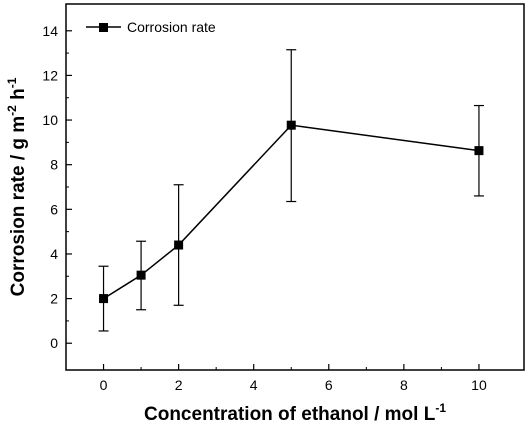 This screenshot has width=529, height=431. I want to click on x-tick-label: 0, so click(104, 385).